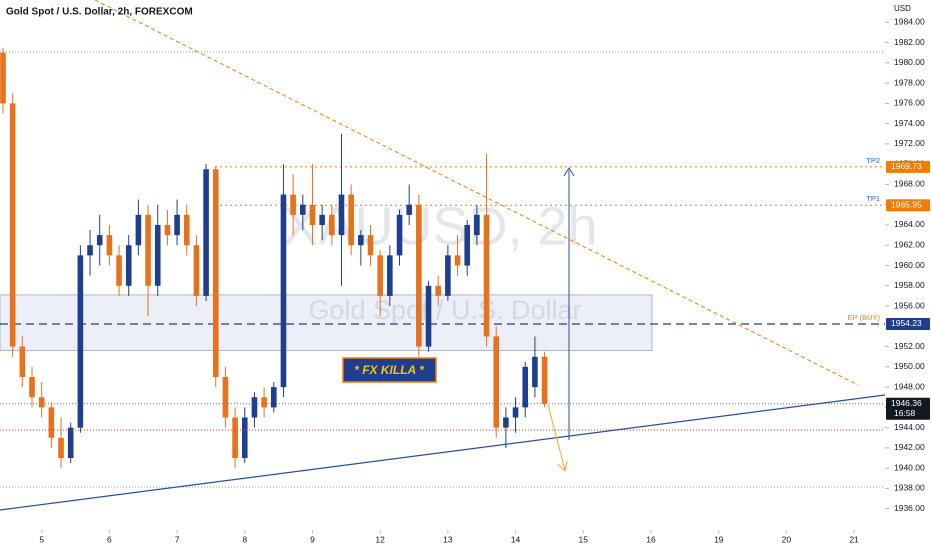 This screenshot has height=550, width=932. Describe the element at coordinates (873, 198) in the screenshot. I see `level-label: TP1` at that location.